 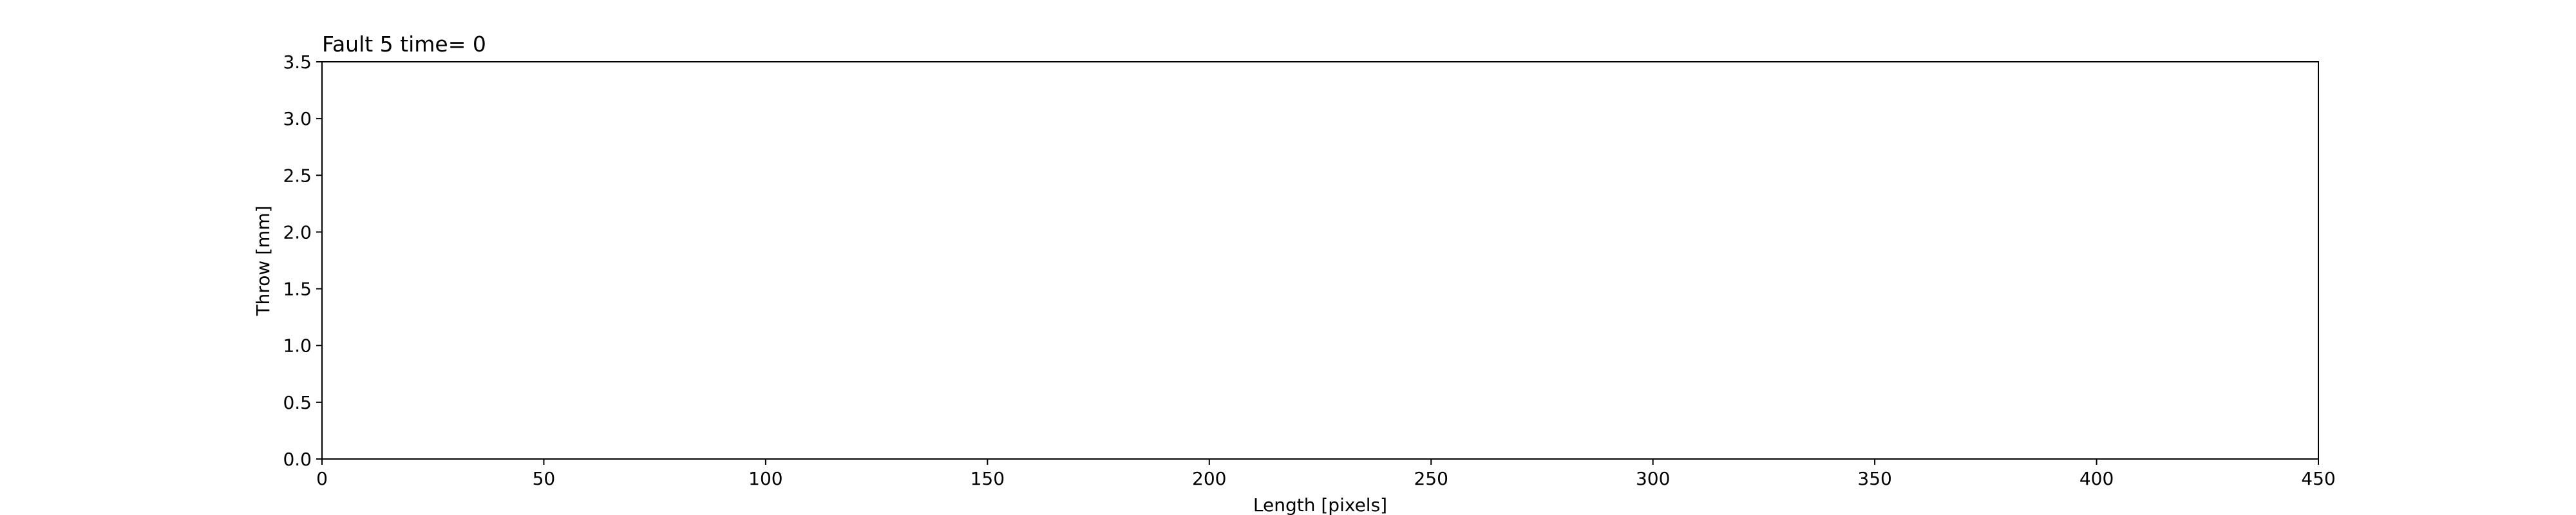 I want to click on y-tick-label: 3.0, so click(x=297, y=118).